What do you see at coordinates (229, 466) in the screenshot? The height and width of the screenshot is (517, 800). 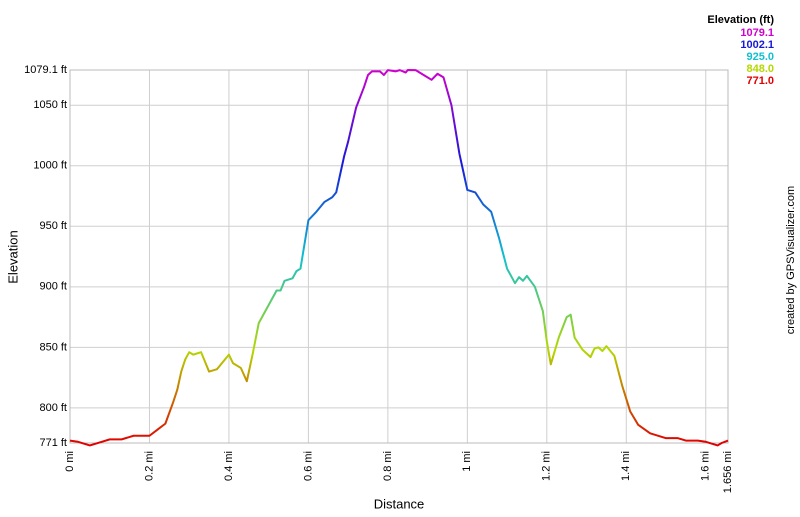 I see `x-tick-label: 0.4 mi` at bounding box center [229, 466].